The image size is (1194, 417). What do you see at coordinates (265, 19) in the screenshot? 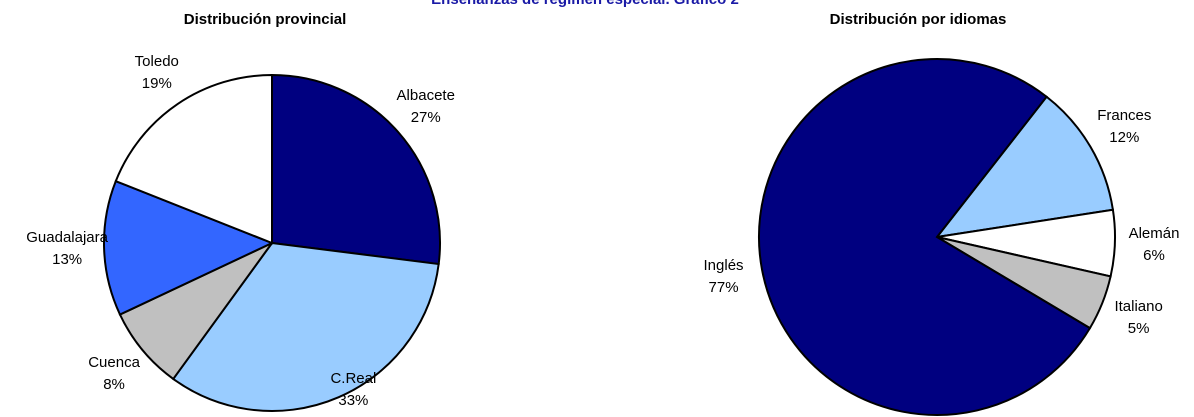
I see `chart-title: Distribución provincial` at bounding box center [265, 19].